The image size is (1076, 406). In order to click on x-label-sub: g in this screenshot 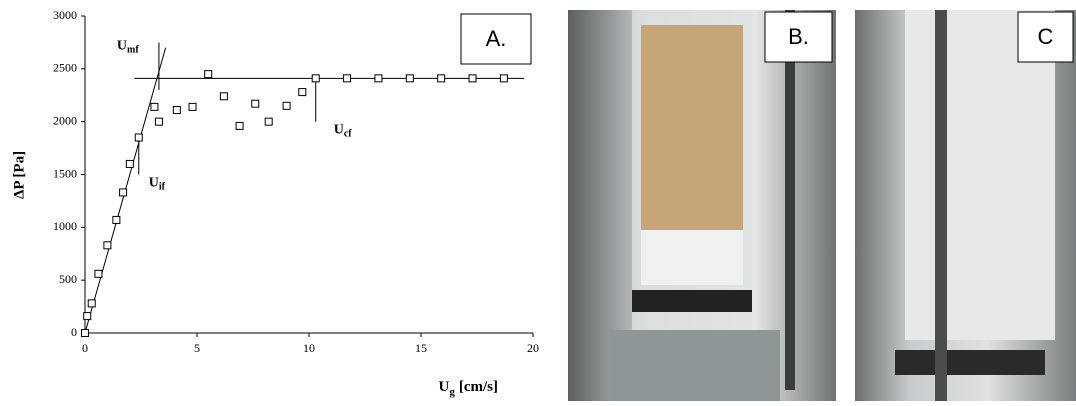, I will do `click(452, 392)`.